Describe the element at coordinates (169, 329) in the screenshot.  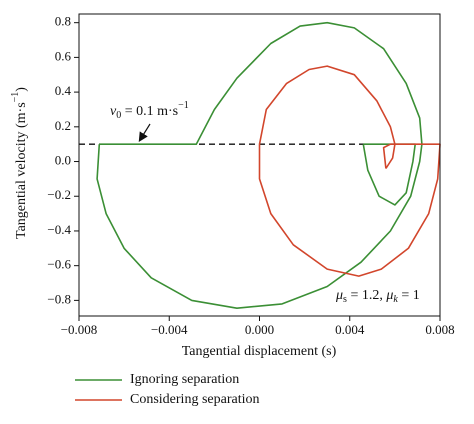
I see `x-tick-label: −0.004` at that location.